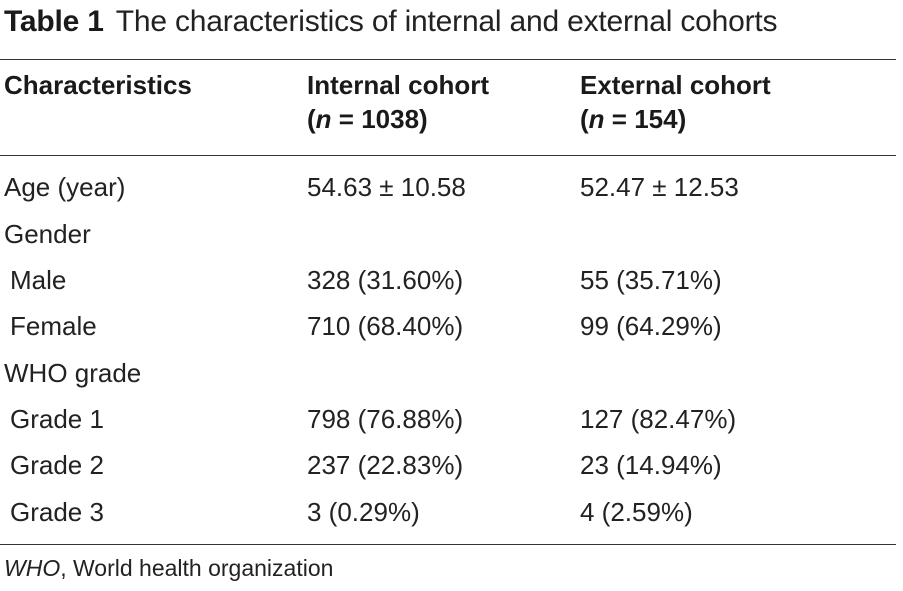 This screenshot has width=903, height=591. What do you see at coordinates (47, 234) in the screenshot?
I see `row-label-gender: Gender` at bounding box center [47, 234].